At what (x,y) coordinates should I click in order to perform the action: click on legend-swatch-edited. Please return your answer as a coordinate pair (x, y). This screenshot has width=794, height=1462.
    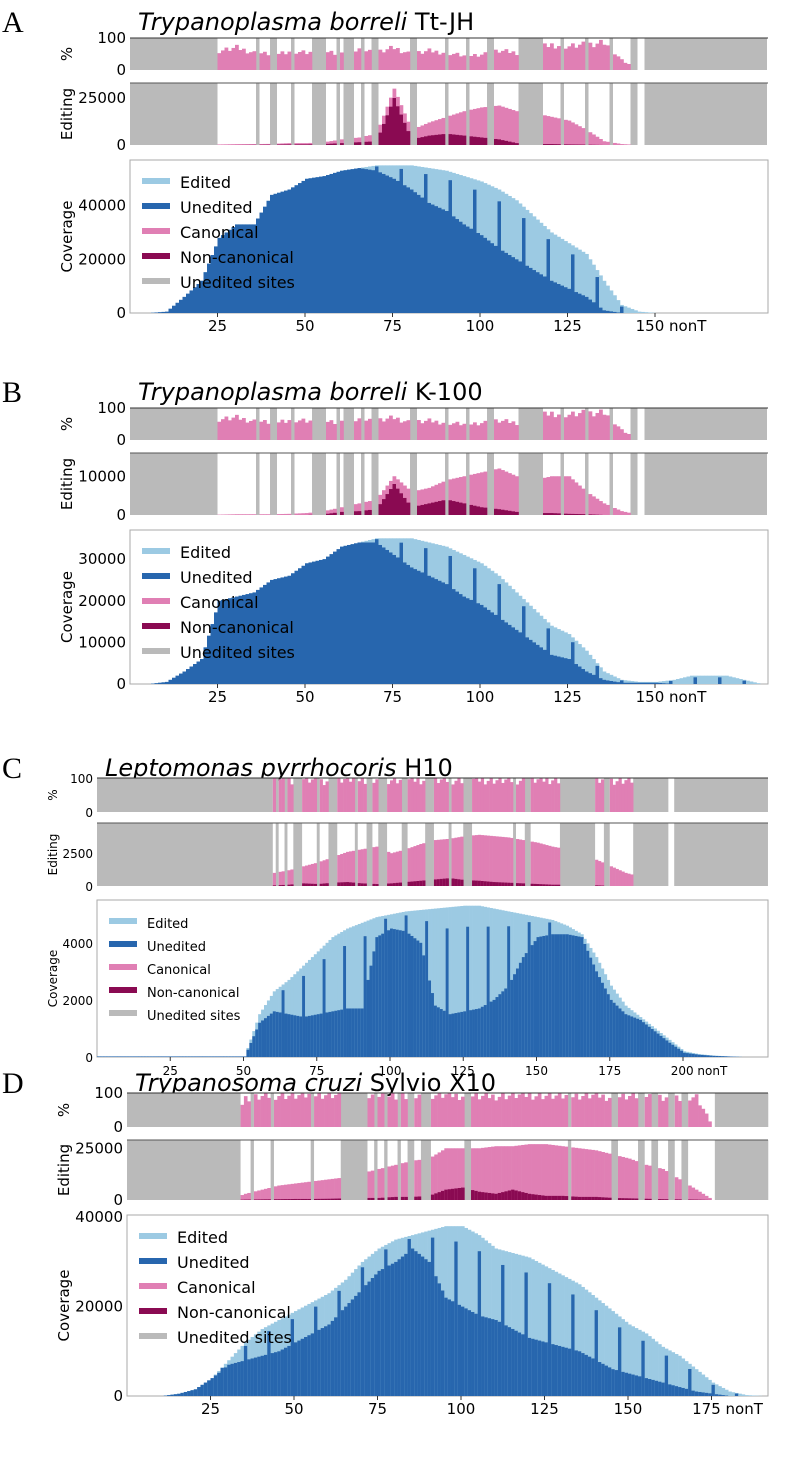
    Looking at the image, I should click on (156, 551).